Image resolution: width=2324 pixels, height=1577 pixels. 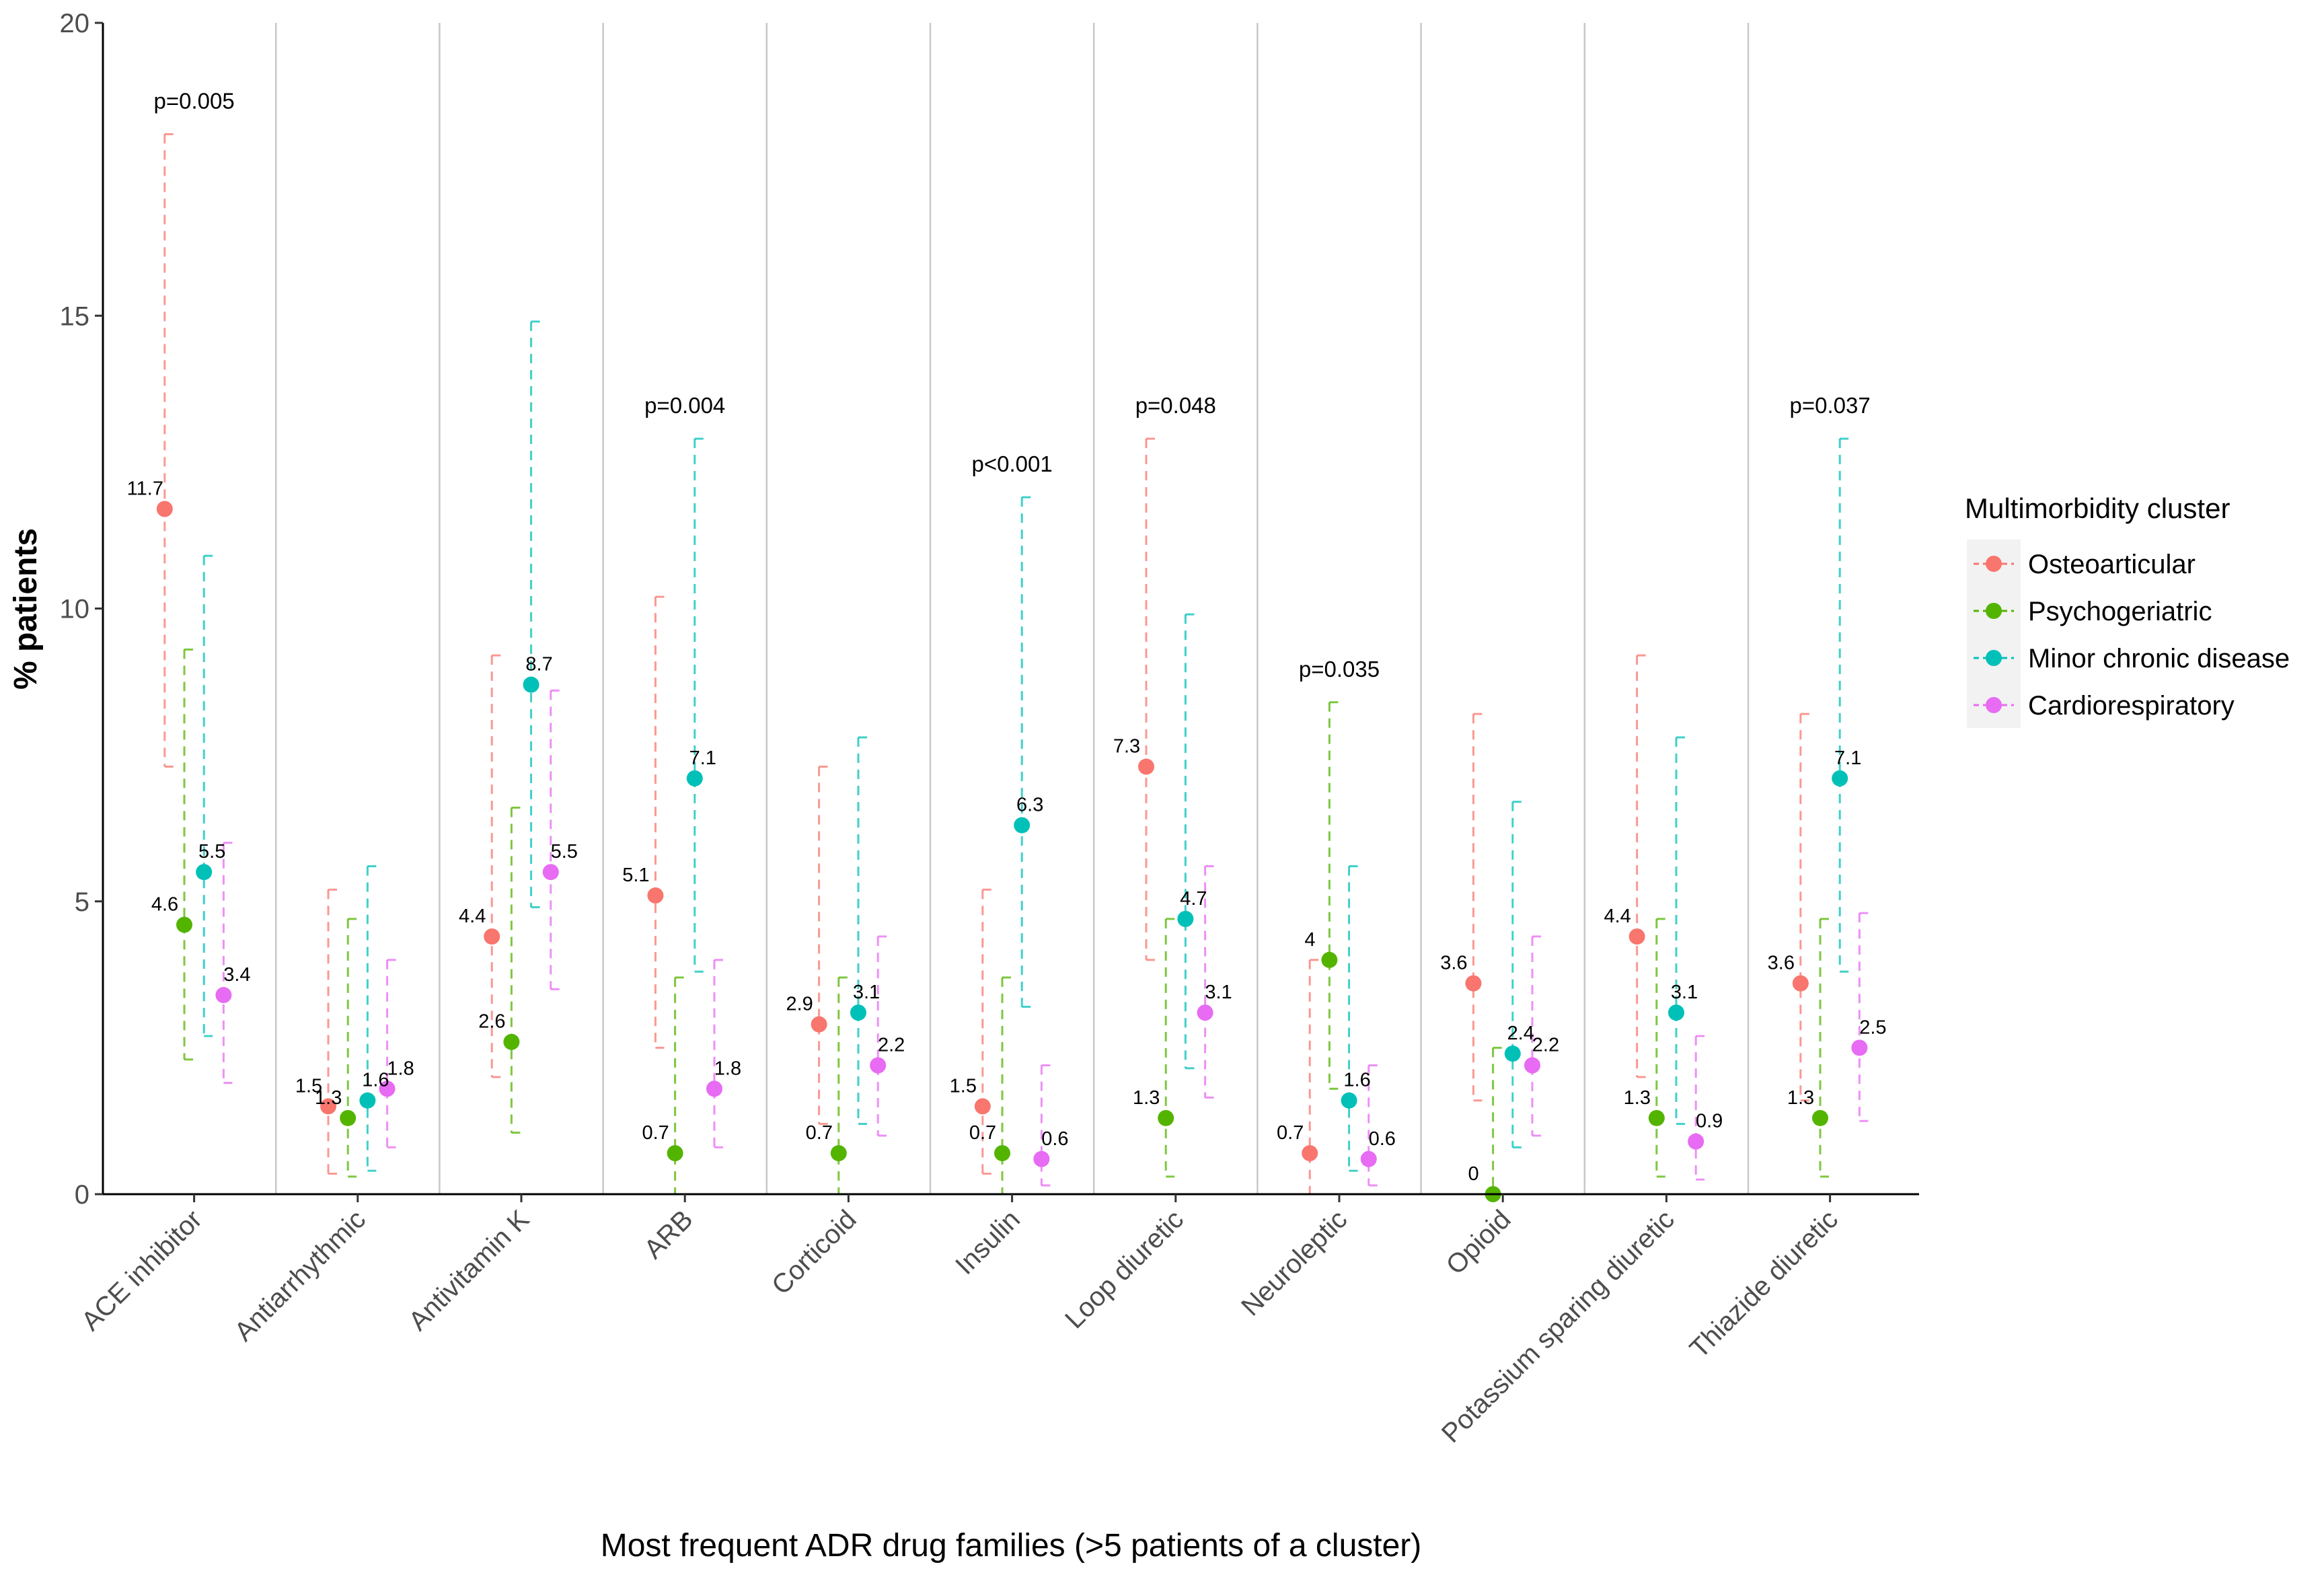 What do you see at coordinates (469, 1270) in the screenshot?
I see `x-tick-label: Antivitamin K` at bounding box center [469, 1270].